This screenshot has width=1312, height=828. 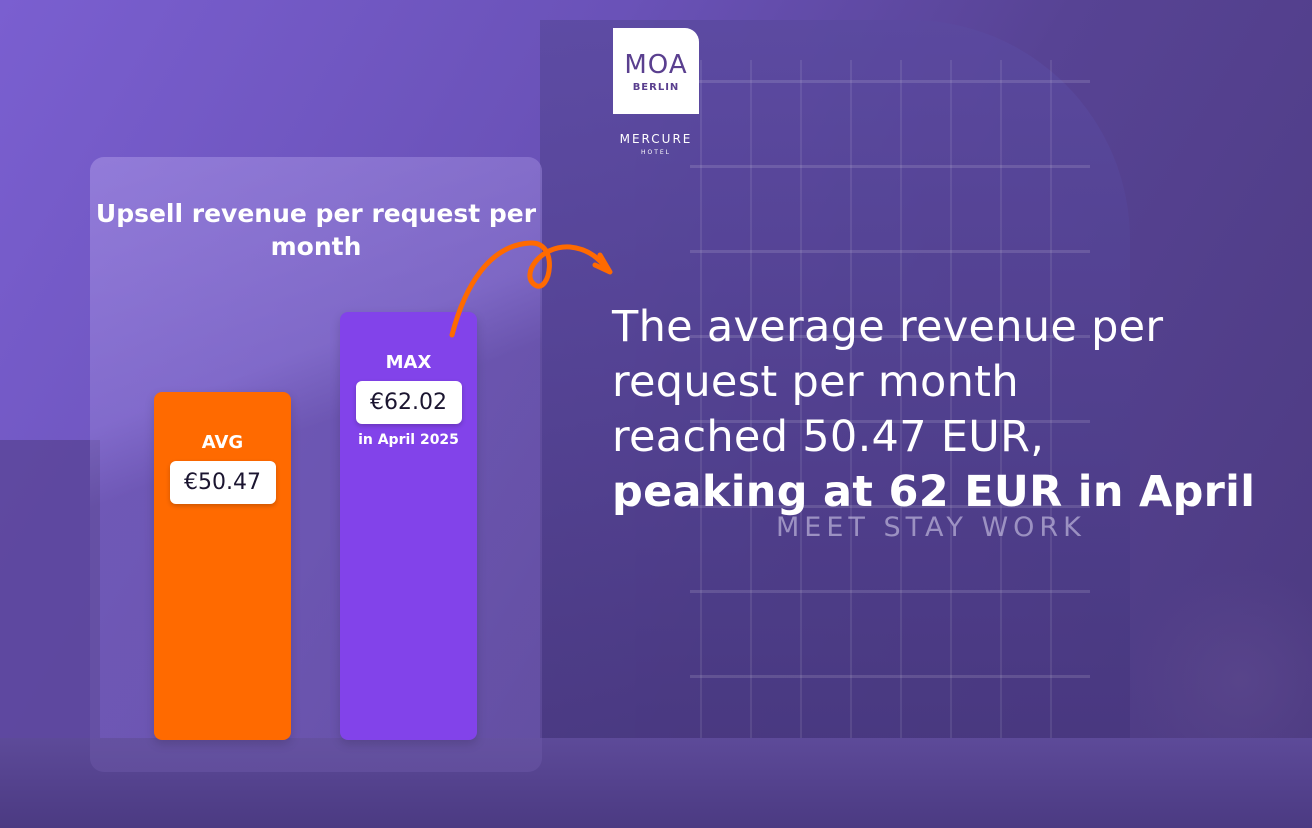 I want to click on brand-sub: HOTEL, so click(x=656, y=152).